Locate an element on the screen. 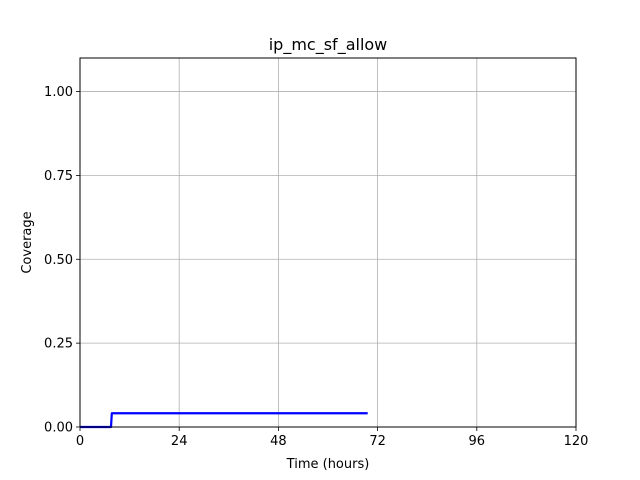  x-tick-label: 72 is located at coordinates (377, 441).